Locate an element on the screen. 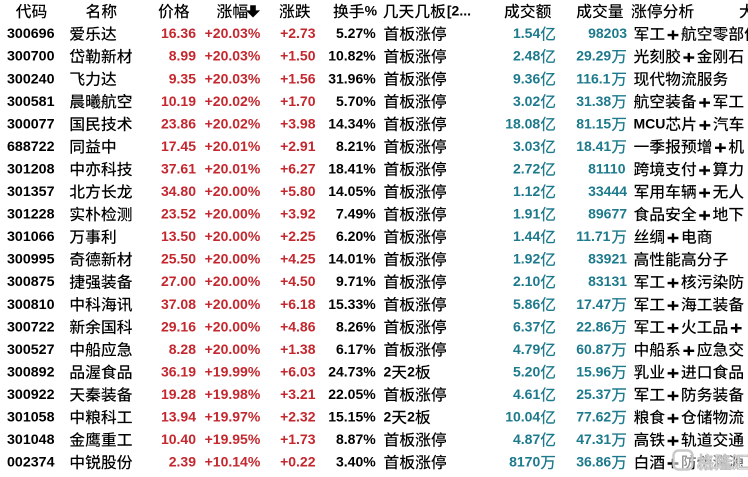  svg-text: 23.52 is located at coordinates (178, 214).